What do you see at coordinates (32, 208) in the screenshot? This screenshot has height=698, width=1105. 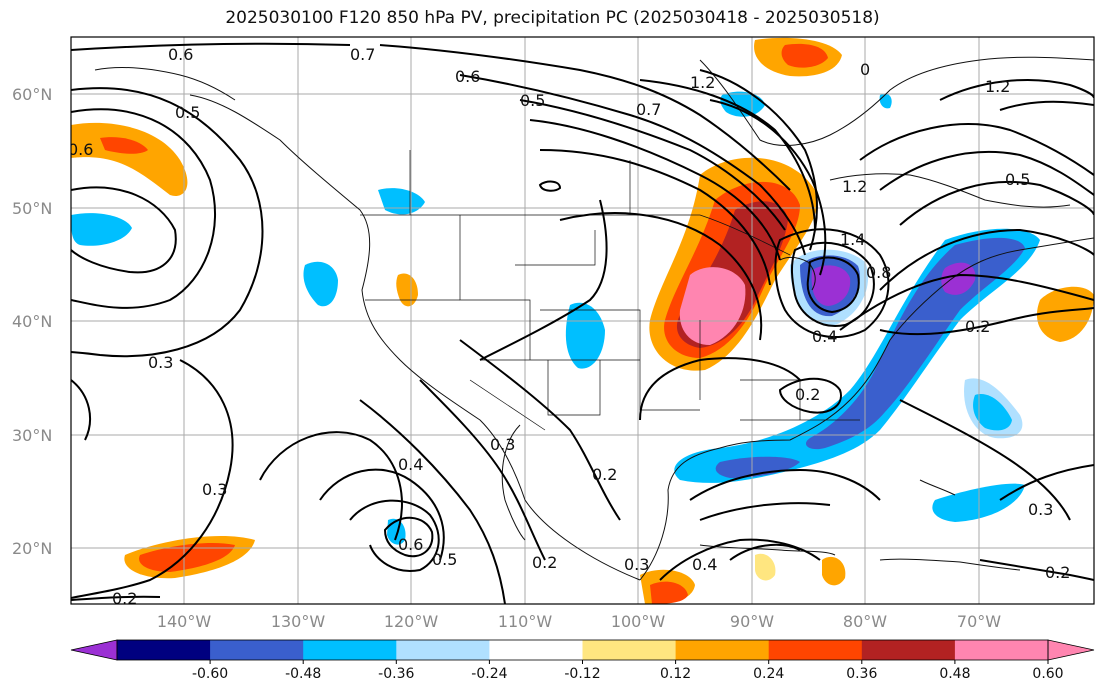 I see `lat-label: 50°N` at bounding box center [32, 208].